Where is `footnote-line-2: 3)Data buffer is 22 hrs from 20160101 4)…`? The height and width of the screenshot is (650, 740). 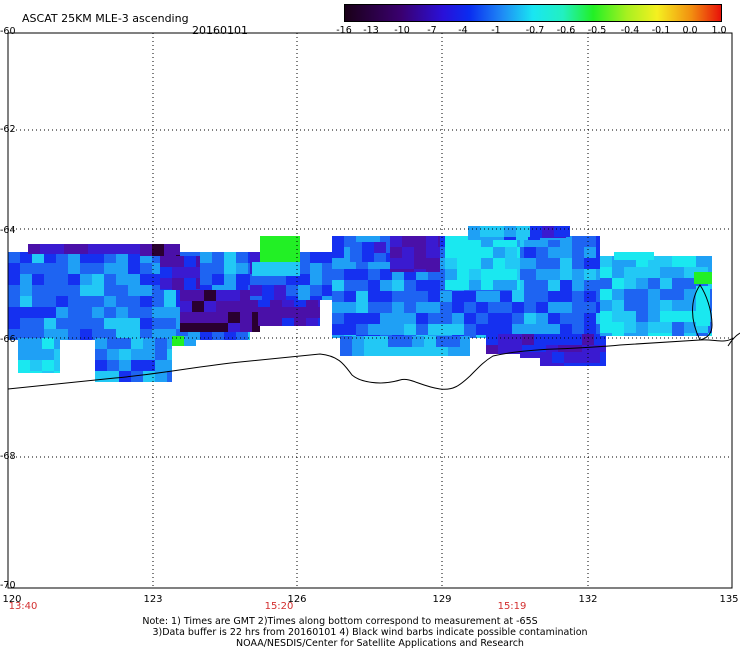
footnote-line-2: 3)Data buffer is 22 hrs from 20160101 4)… is located at coordinates (370, 632).